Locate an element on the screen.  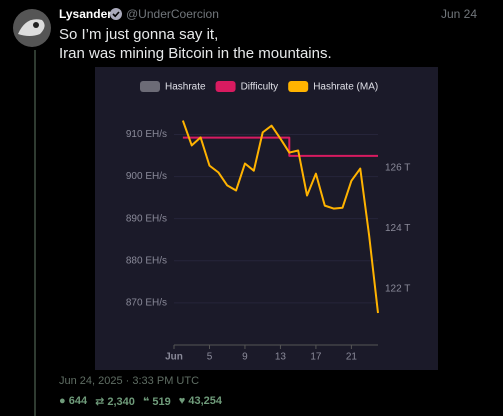
x-tick-label: 5 is located at coordinates (210, 357).